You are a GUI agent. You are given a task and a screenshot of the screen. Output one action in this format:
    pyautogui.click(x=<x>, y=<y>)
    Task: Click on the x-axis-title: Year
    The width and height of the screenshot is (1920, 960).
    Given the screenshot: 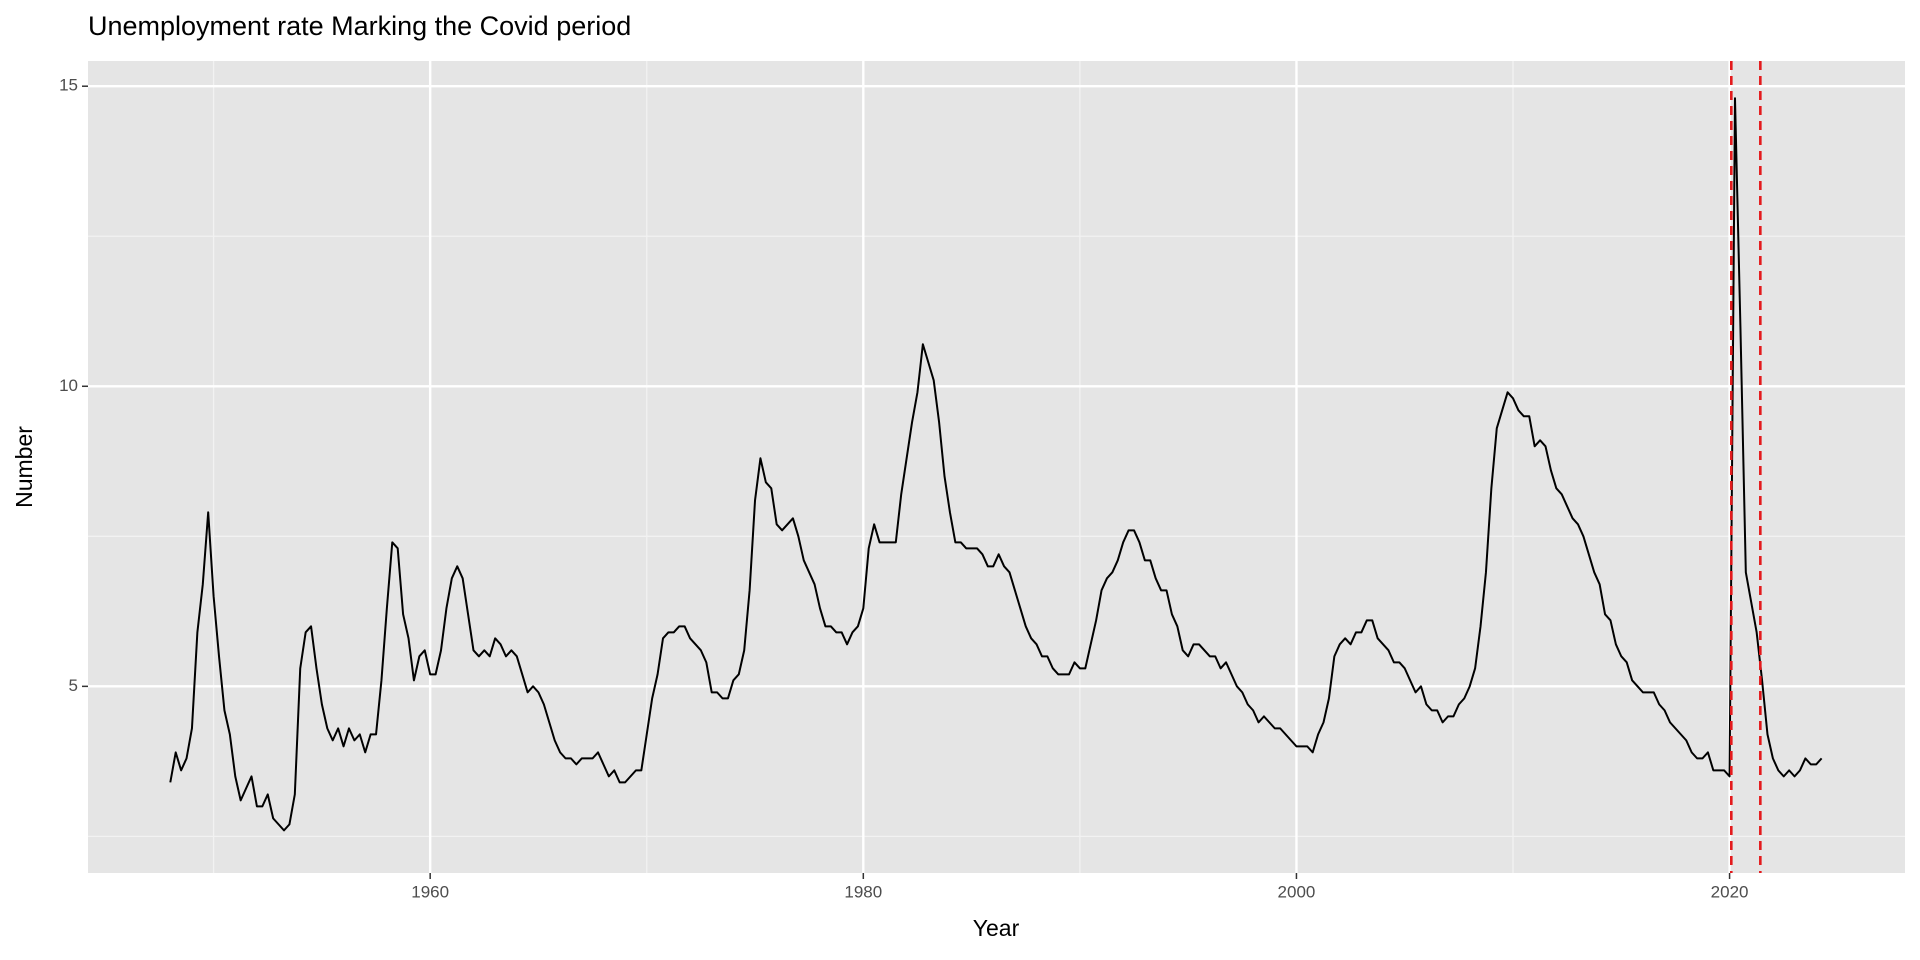 What is the action you would take?
    pyautogui.click(x=996, y=928)
    